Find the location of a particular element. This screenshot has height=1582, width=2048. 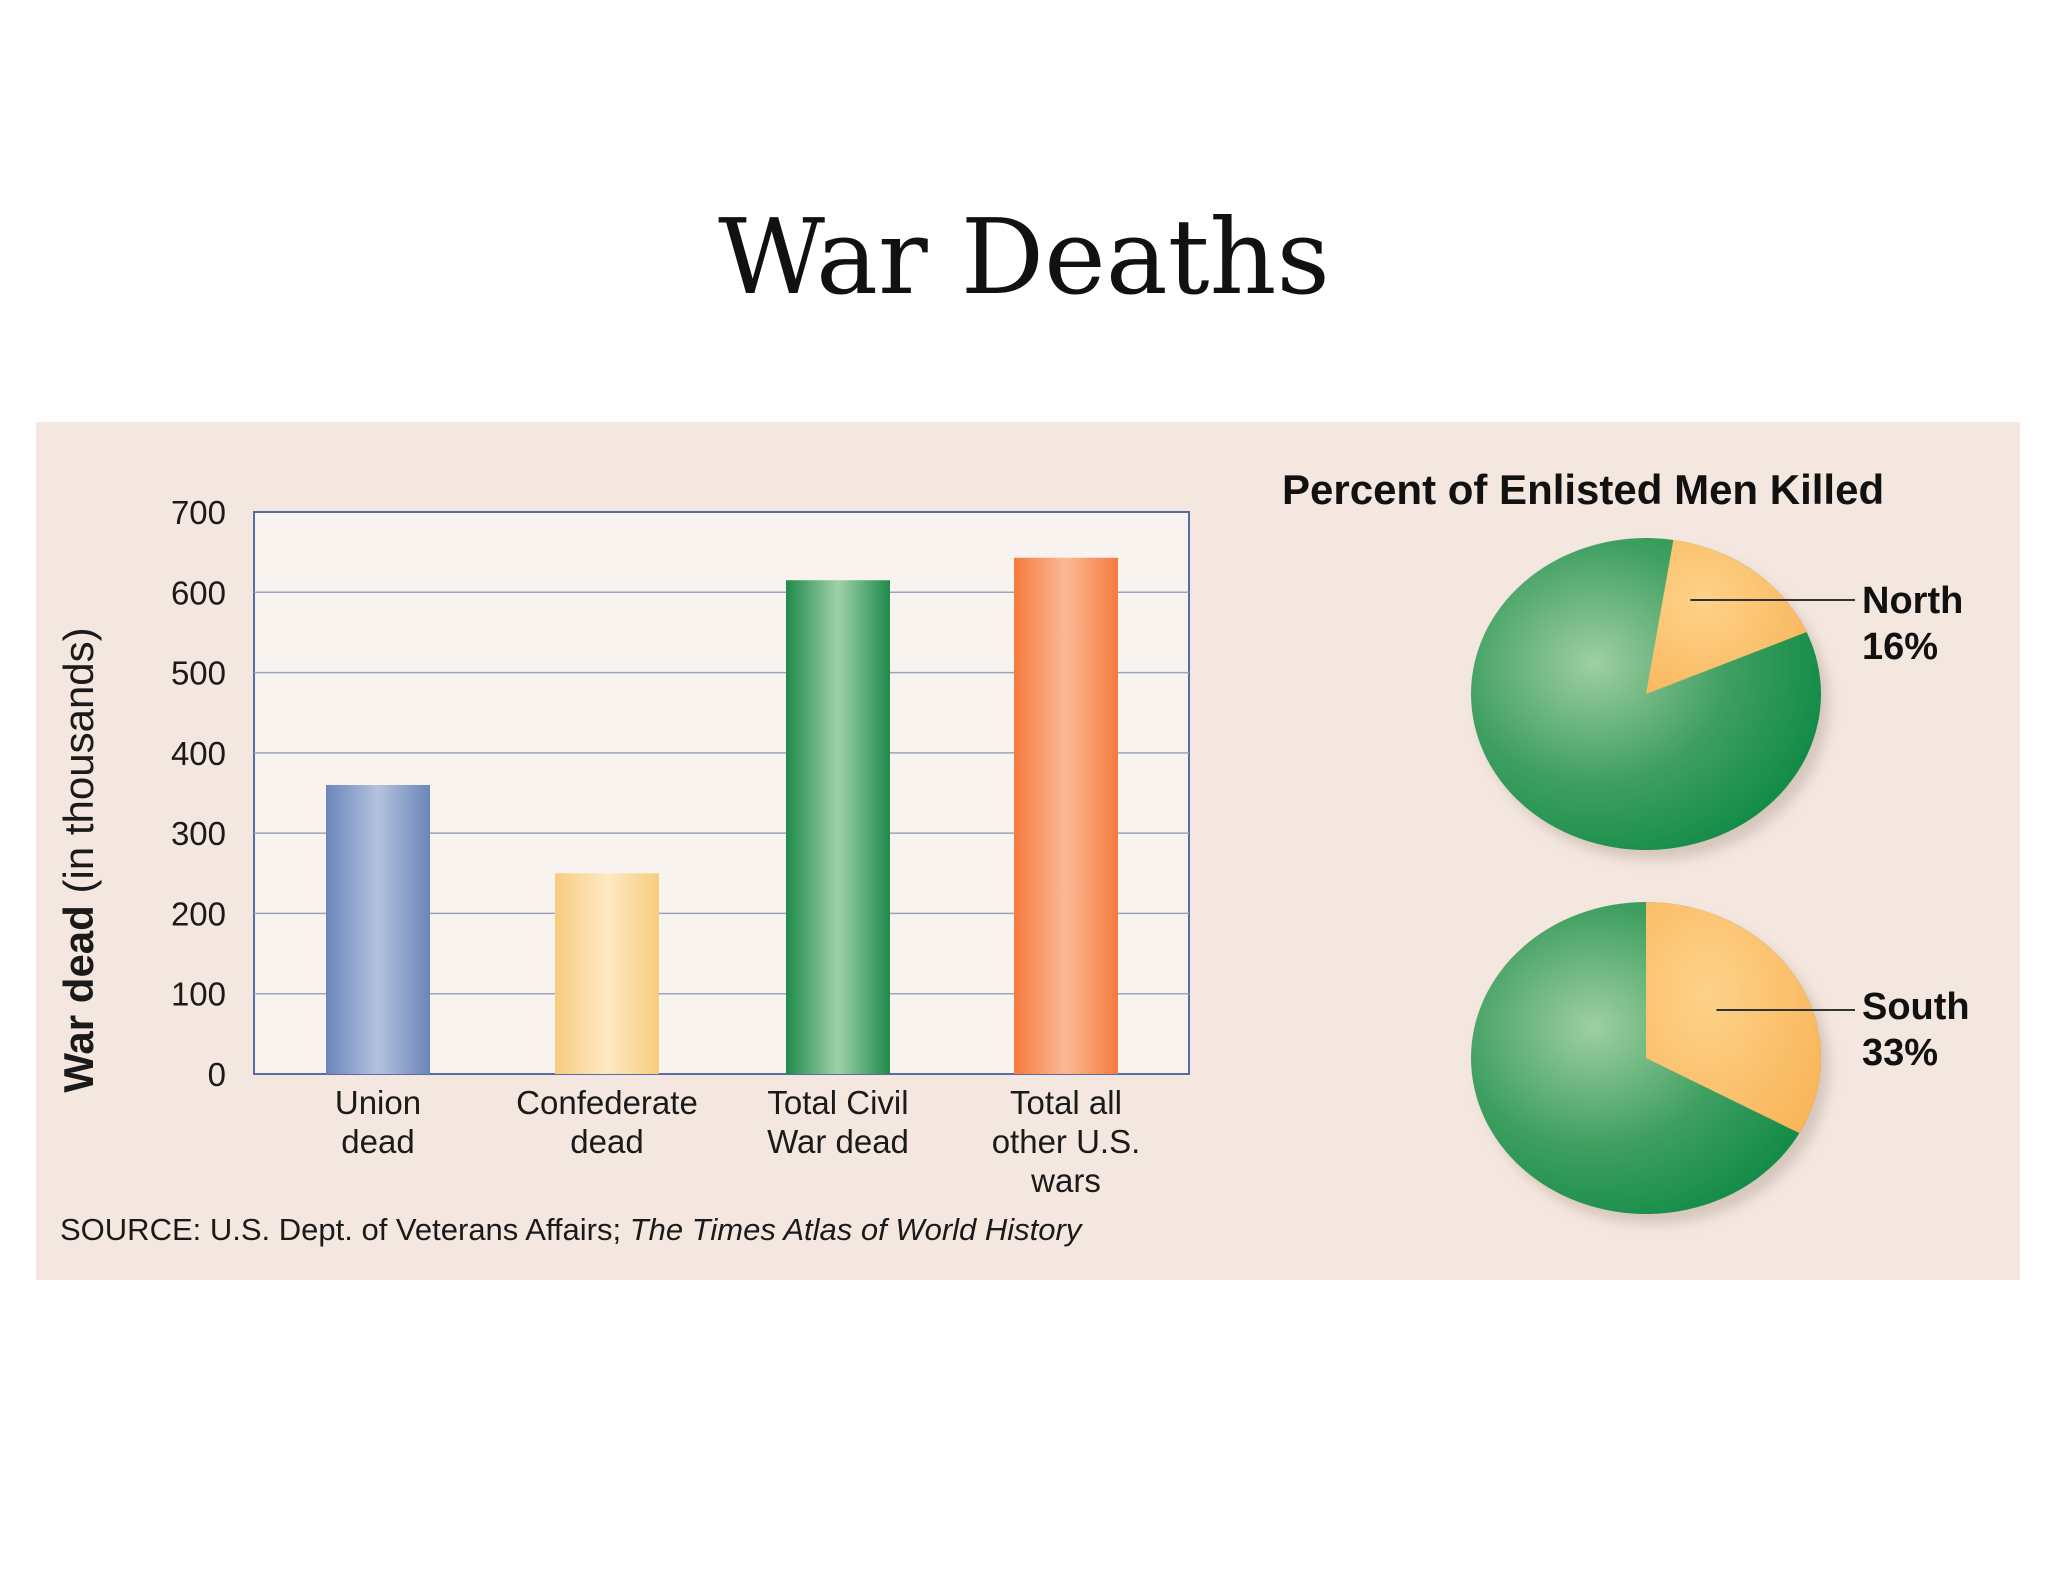

y-tick-label: 0 is located at coordinates (217, 1074).